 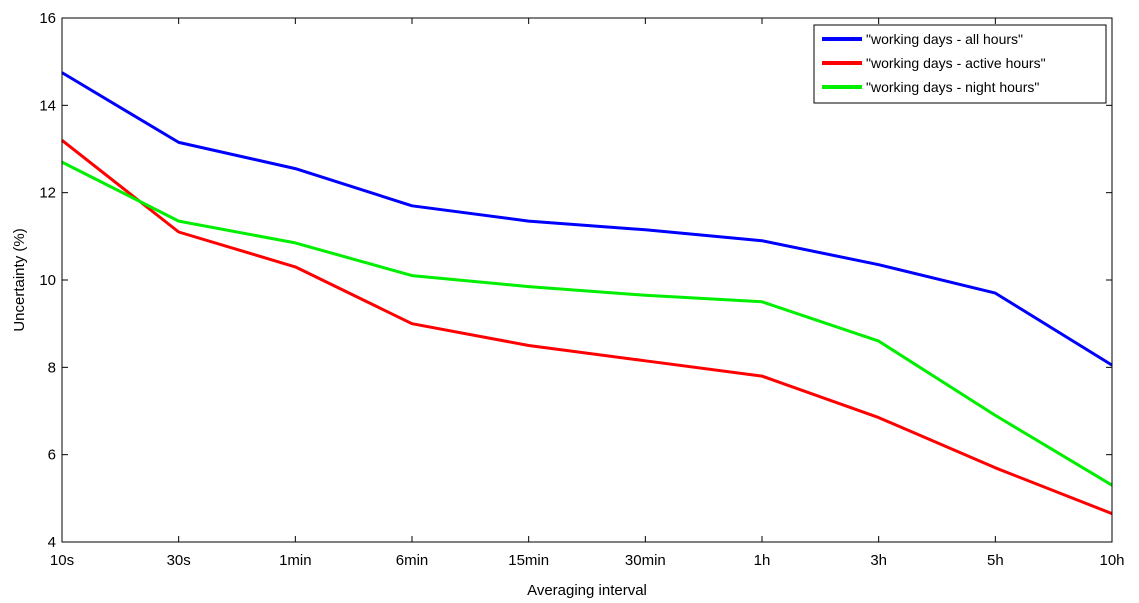 What do you see at coordinates (47, 18) in the screenshot?
I see `y-tick-label: 16` at bounding box center [47, 18].